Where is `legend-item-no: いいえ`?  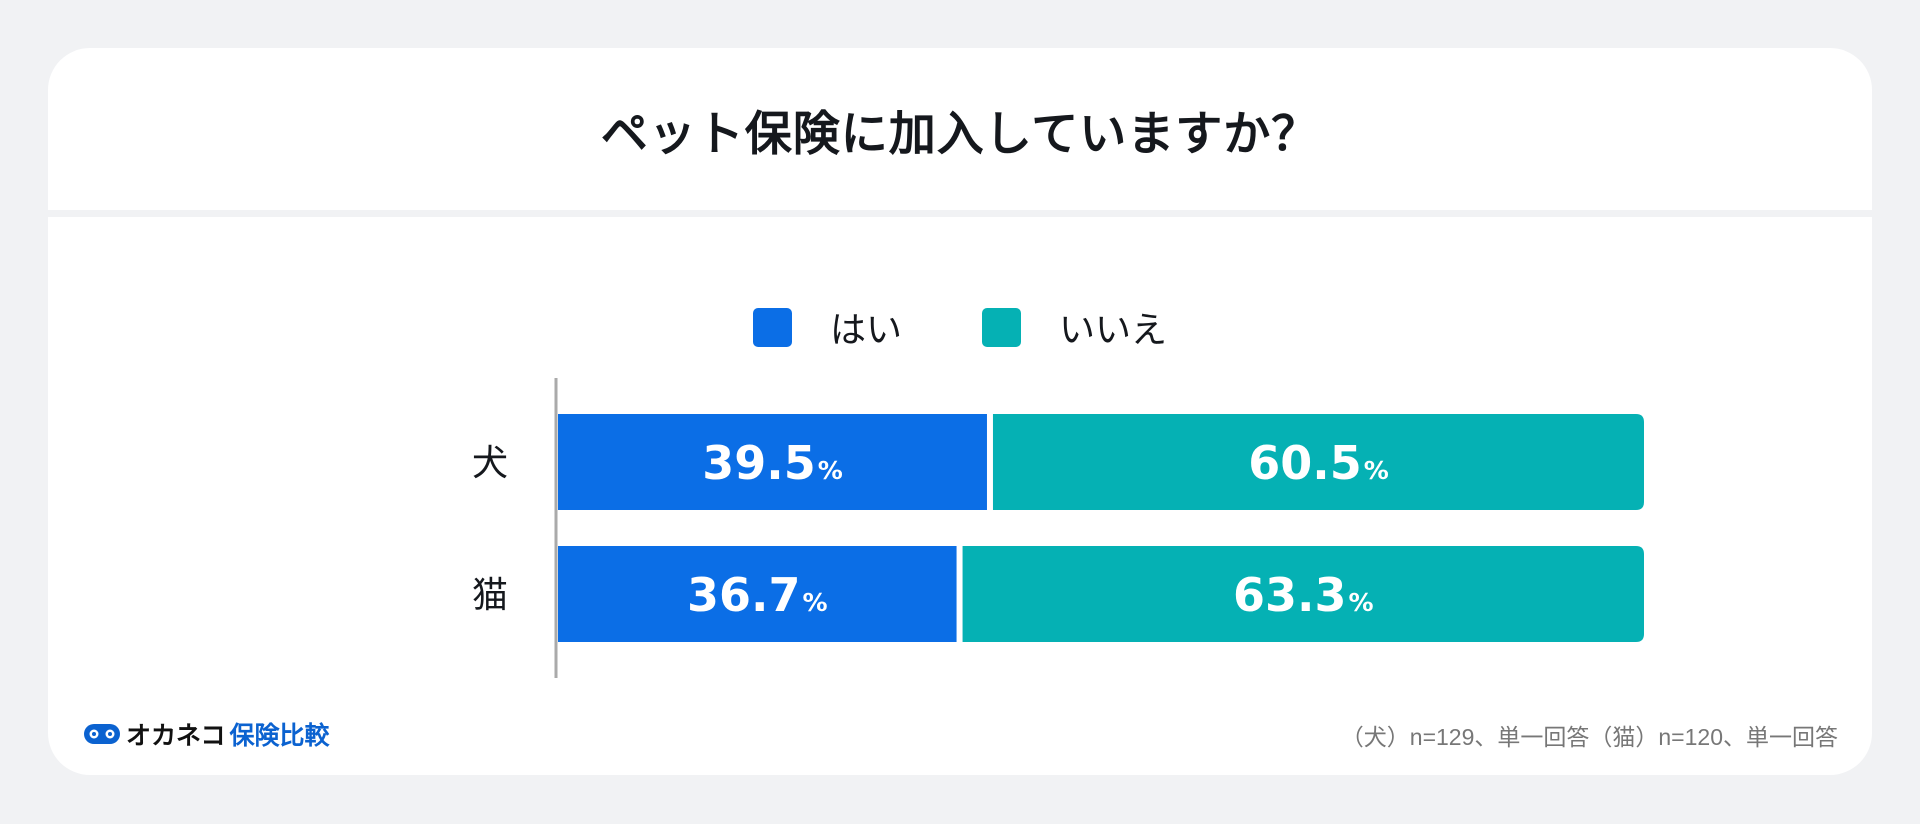
legend-item-no: いいえ is located at coordinates (1074, 327).